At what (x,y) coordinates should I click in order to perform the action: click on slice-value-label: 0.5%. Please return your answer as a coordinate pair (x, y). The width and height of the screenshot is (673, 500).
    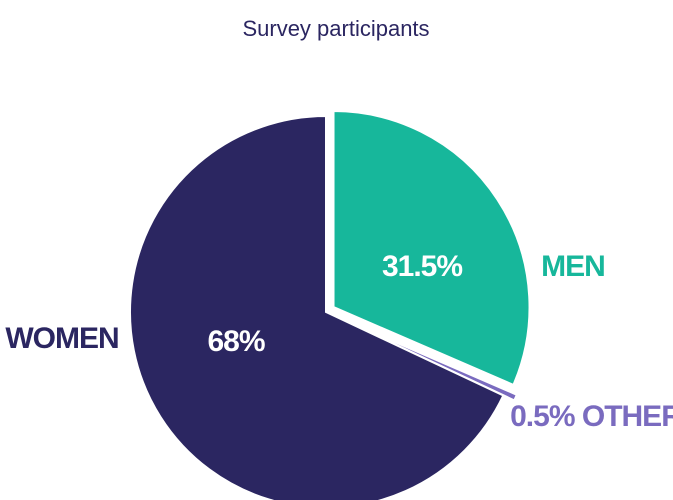
    Looking at the image, I should click on (542, 416).